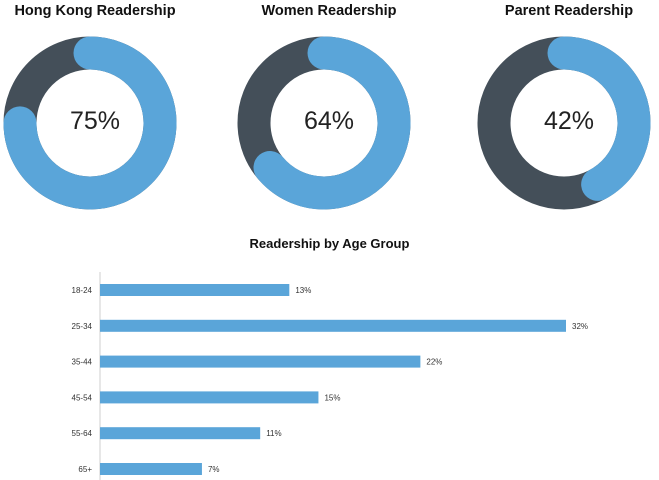 The image size is (659, 480). I want to click on donut-percentage-label: 64%, so click(329, 121).